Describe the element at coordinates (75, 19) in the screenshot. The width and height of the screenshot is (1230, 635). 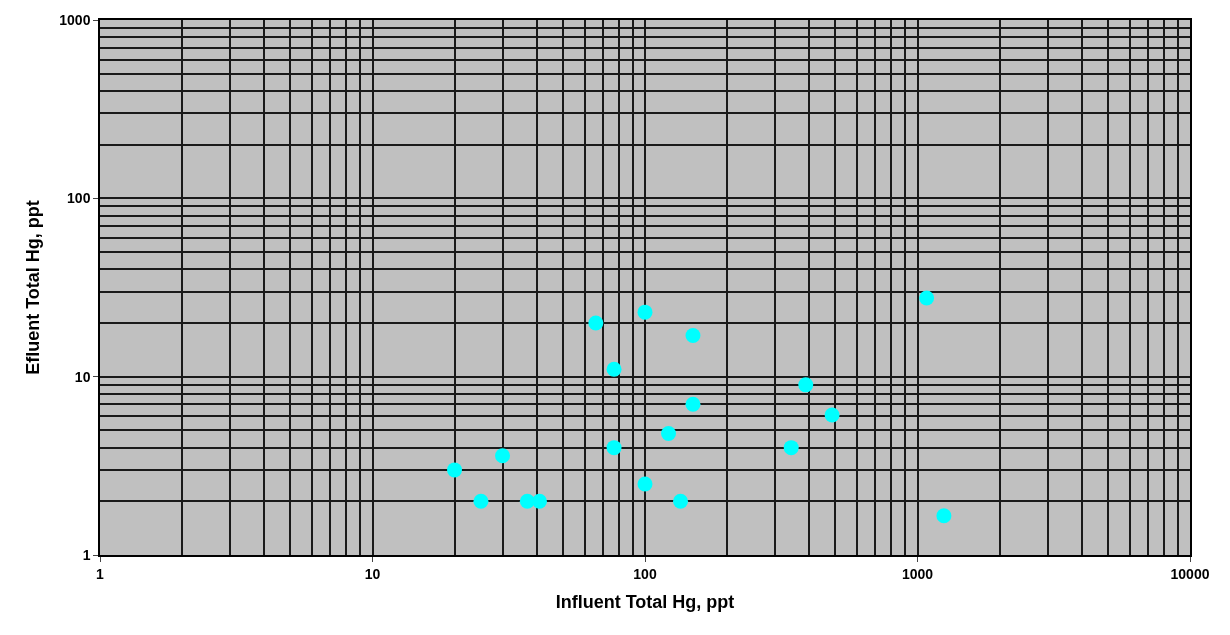
I see `y-tick-label: 1000` at that location.